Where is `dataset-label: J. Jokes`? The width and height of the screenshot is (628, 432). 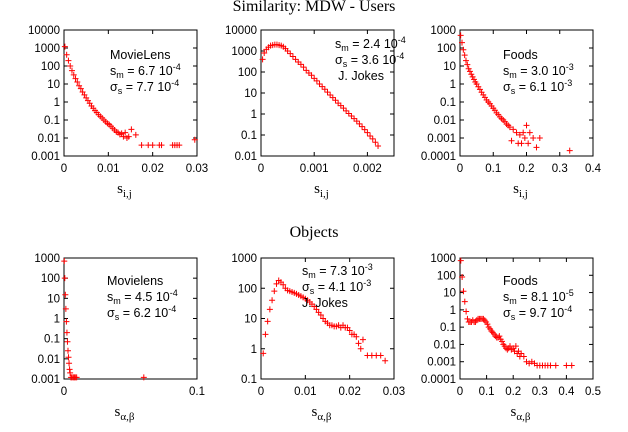 dataset-label: J. Jokes is located at coordinates (325, 303).